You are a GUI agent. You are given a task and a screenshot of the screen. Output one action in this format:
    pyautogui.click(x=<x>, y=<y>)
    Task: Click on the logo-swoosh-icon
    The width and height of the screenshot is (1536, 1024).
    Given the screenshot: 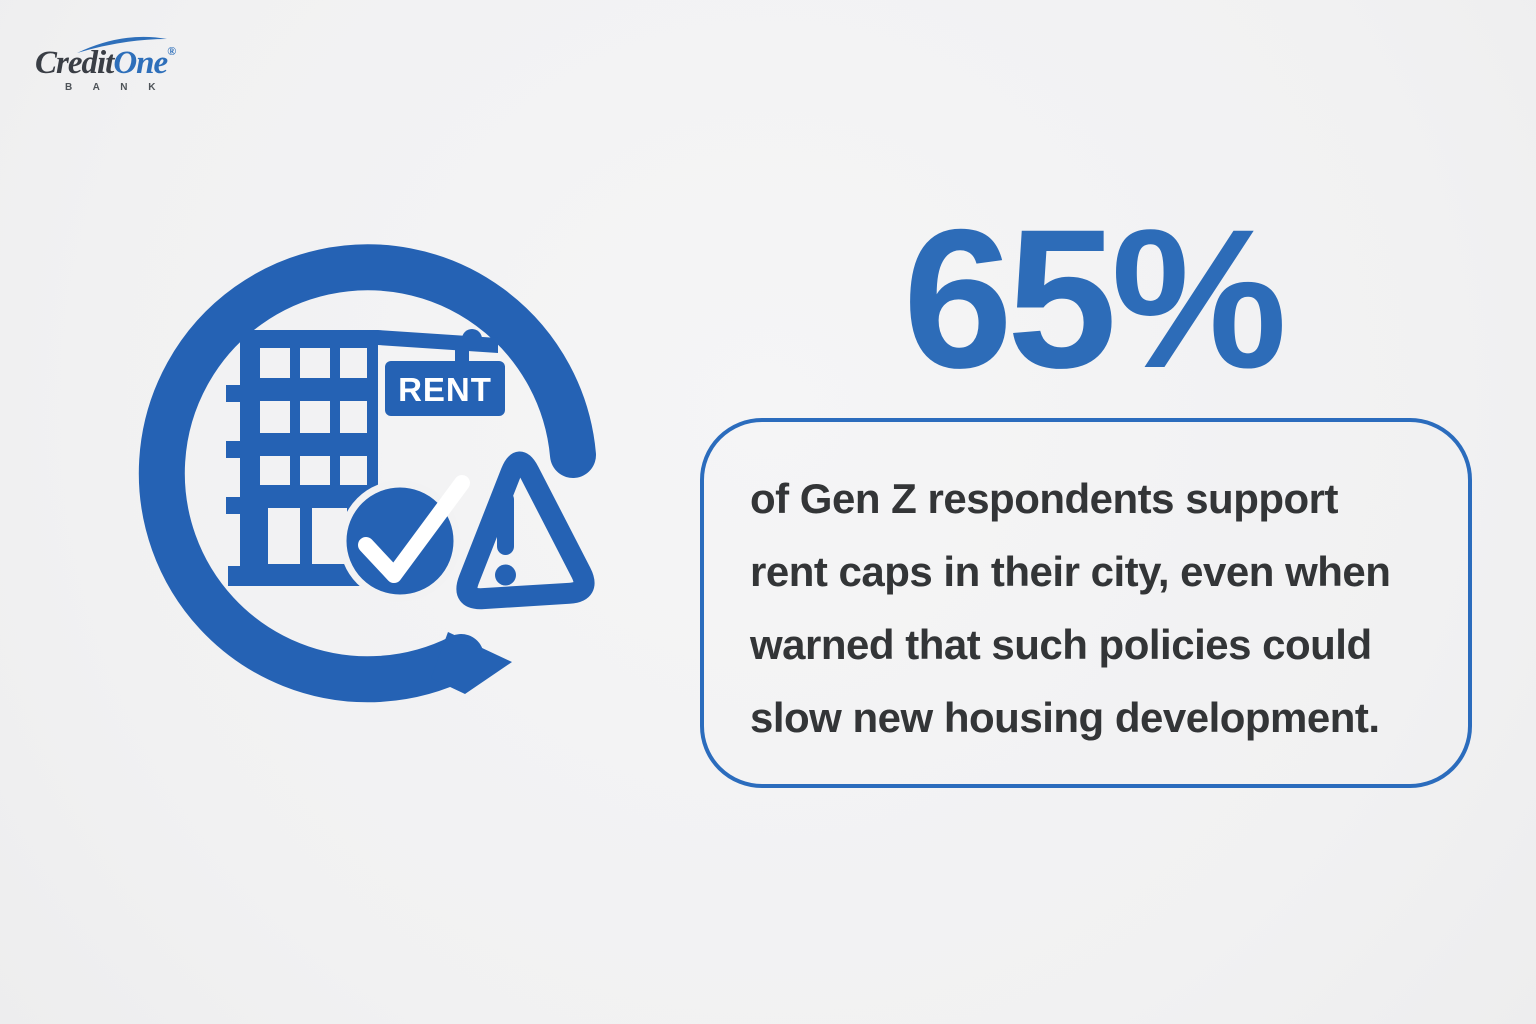 What is the action you would take?
    pyautogui.click(x=122, y=44)
    